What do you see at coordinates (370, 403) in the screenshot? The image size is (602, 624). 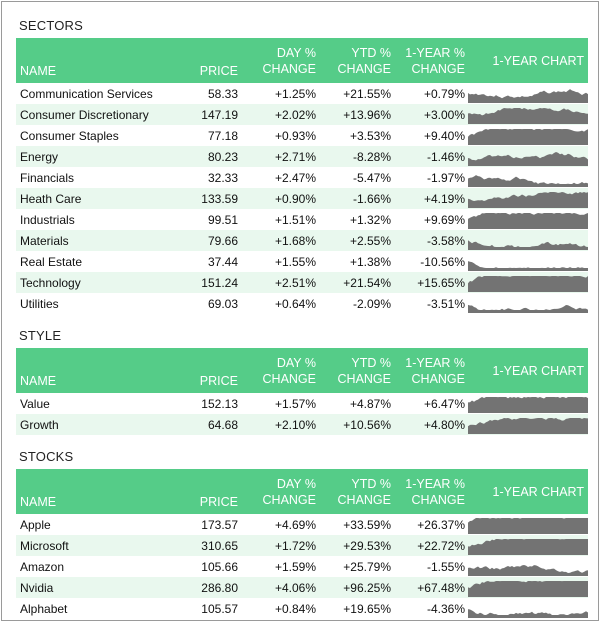 I see `row-ytd-change: +4.87%` at bounding box center [370, 403].